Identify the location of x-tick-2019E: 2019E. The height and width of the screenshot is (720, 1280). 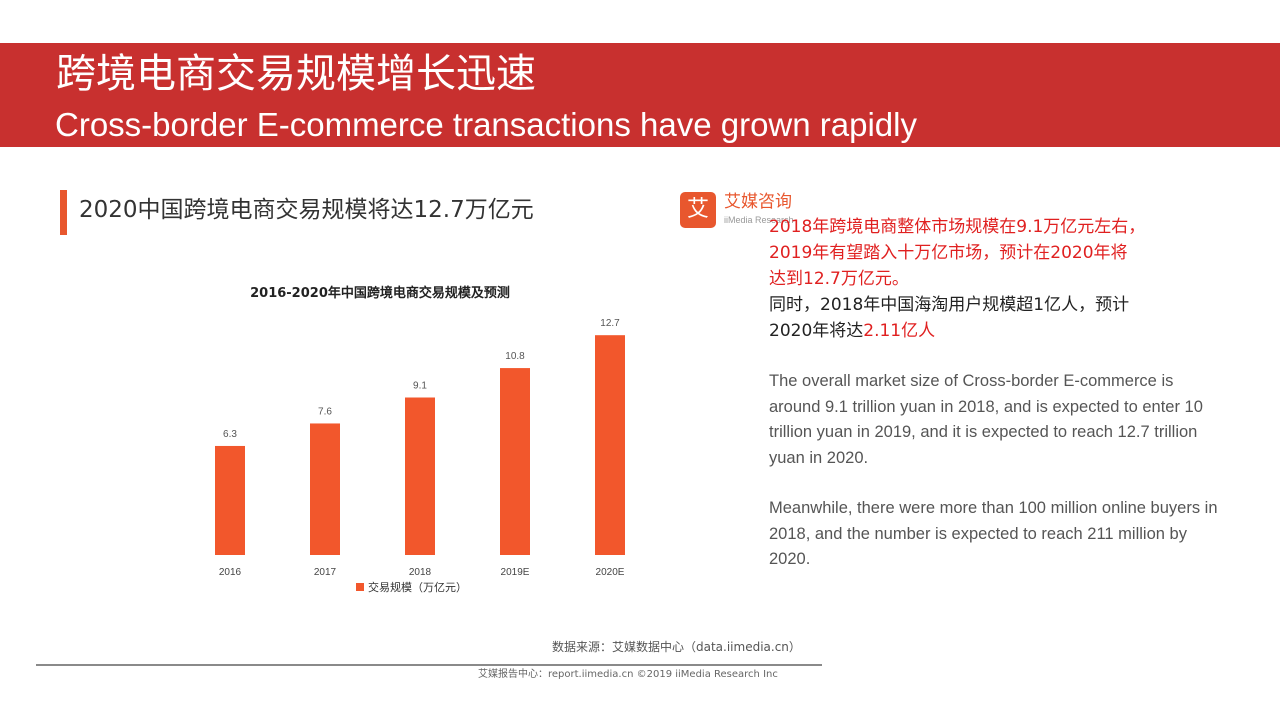
(515, 572).